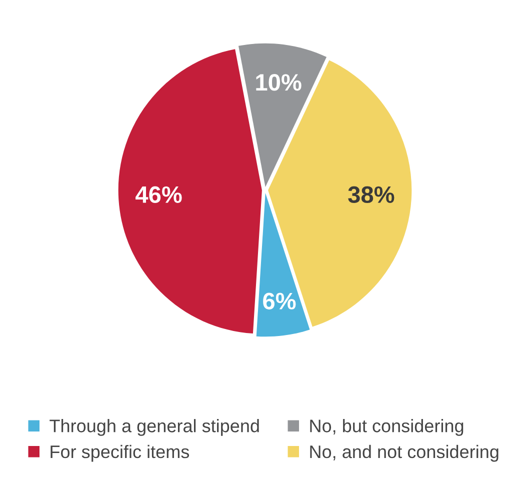 Image resolution: width=527 pixels, height=478 pixels. Describe the element at coordinates (159, 195) in the screenshot. I see `data-label: 46%` at that location.